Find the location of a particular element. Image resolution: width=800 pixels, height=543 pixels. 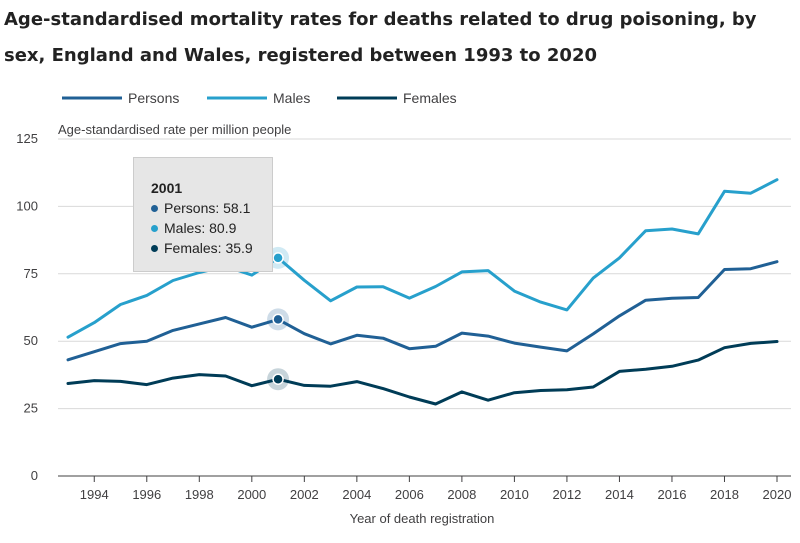

x-tick-label-1996: 1996 is located at coordinates (146, 494).